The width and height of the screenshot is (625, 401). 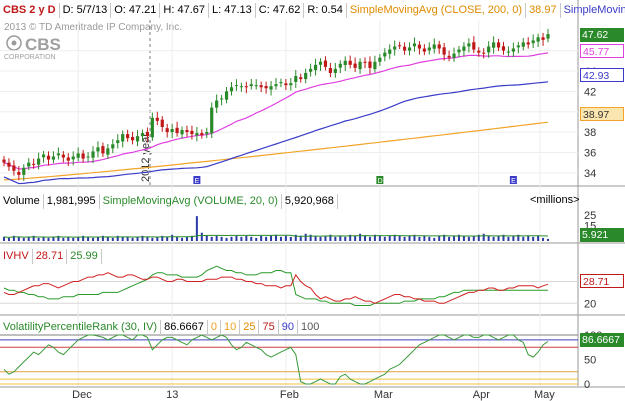 I want to click on sma200-value: 38.97, so click(x=543, y=10).